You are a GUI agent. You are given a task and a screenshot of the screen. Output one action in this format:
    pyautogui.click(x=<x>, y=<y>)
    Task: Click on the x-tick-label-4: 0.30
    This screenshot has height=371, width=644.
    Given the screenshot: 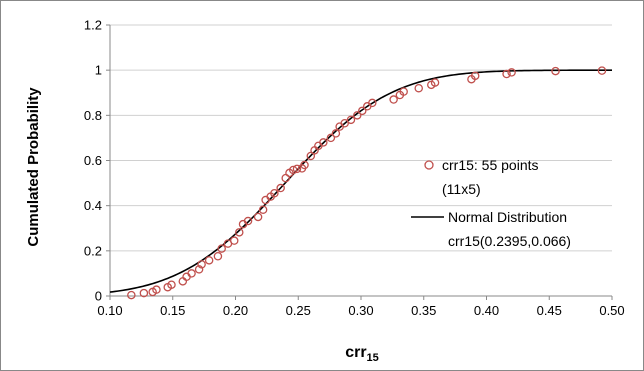 What is the action you would take?
    pyautogui.click(x=360, y=310)
    